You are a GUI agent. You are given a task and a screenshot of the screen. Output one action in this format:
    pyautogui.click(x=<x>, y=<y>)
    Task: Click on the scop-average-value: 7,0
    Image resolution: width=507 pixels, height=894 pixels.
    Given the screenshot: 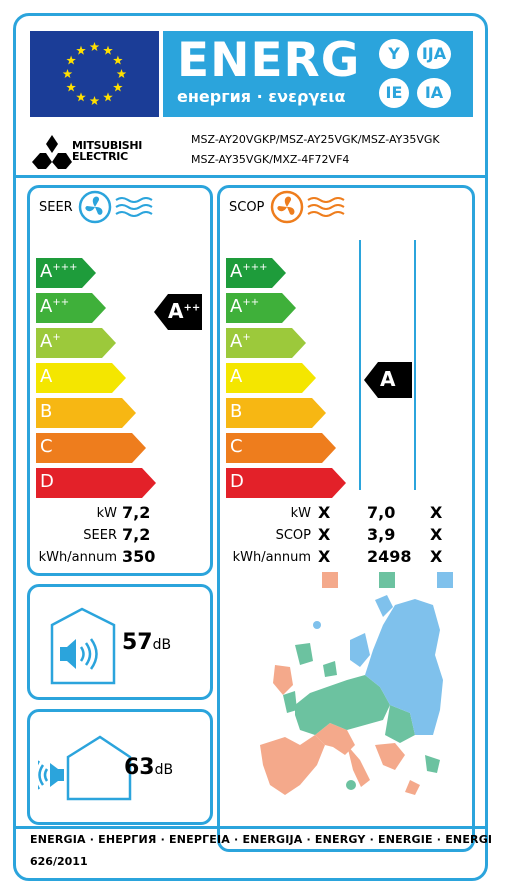 What is the action you would take?
    pyautogui.click(x=381, y=512)
    